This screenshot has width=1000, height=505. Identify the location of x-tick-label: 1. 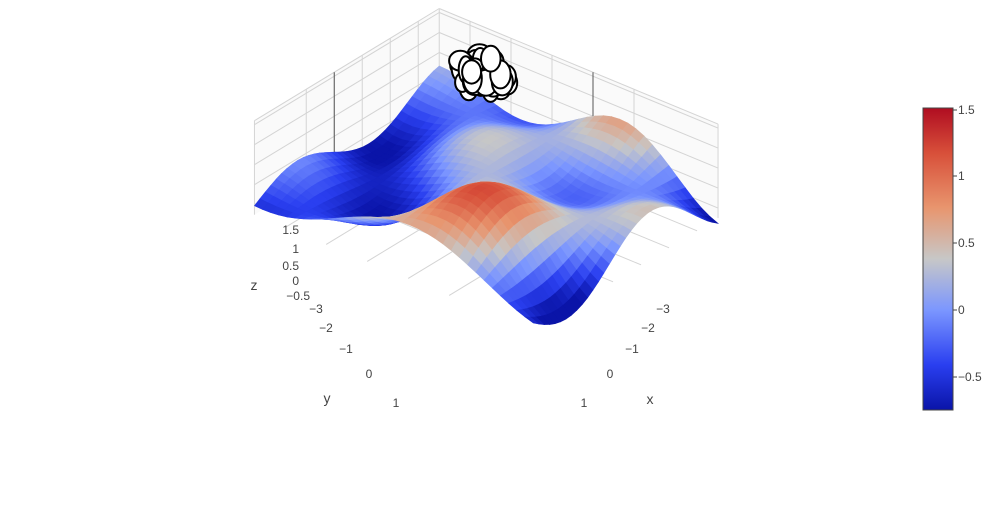
(584, 403).